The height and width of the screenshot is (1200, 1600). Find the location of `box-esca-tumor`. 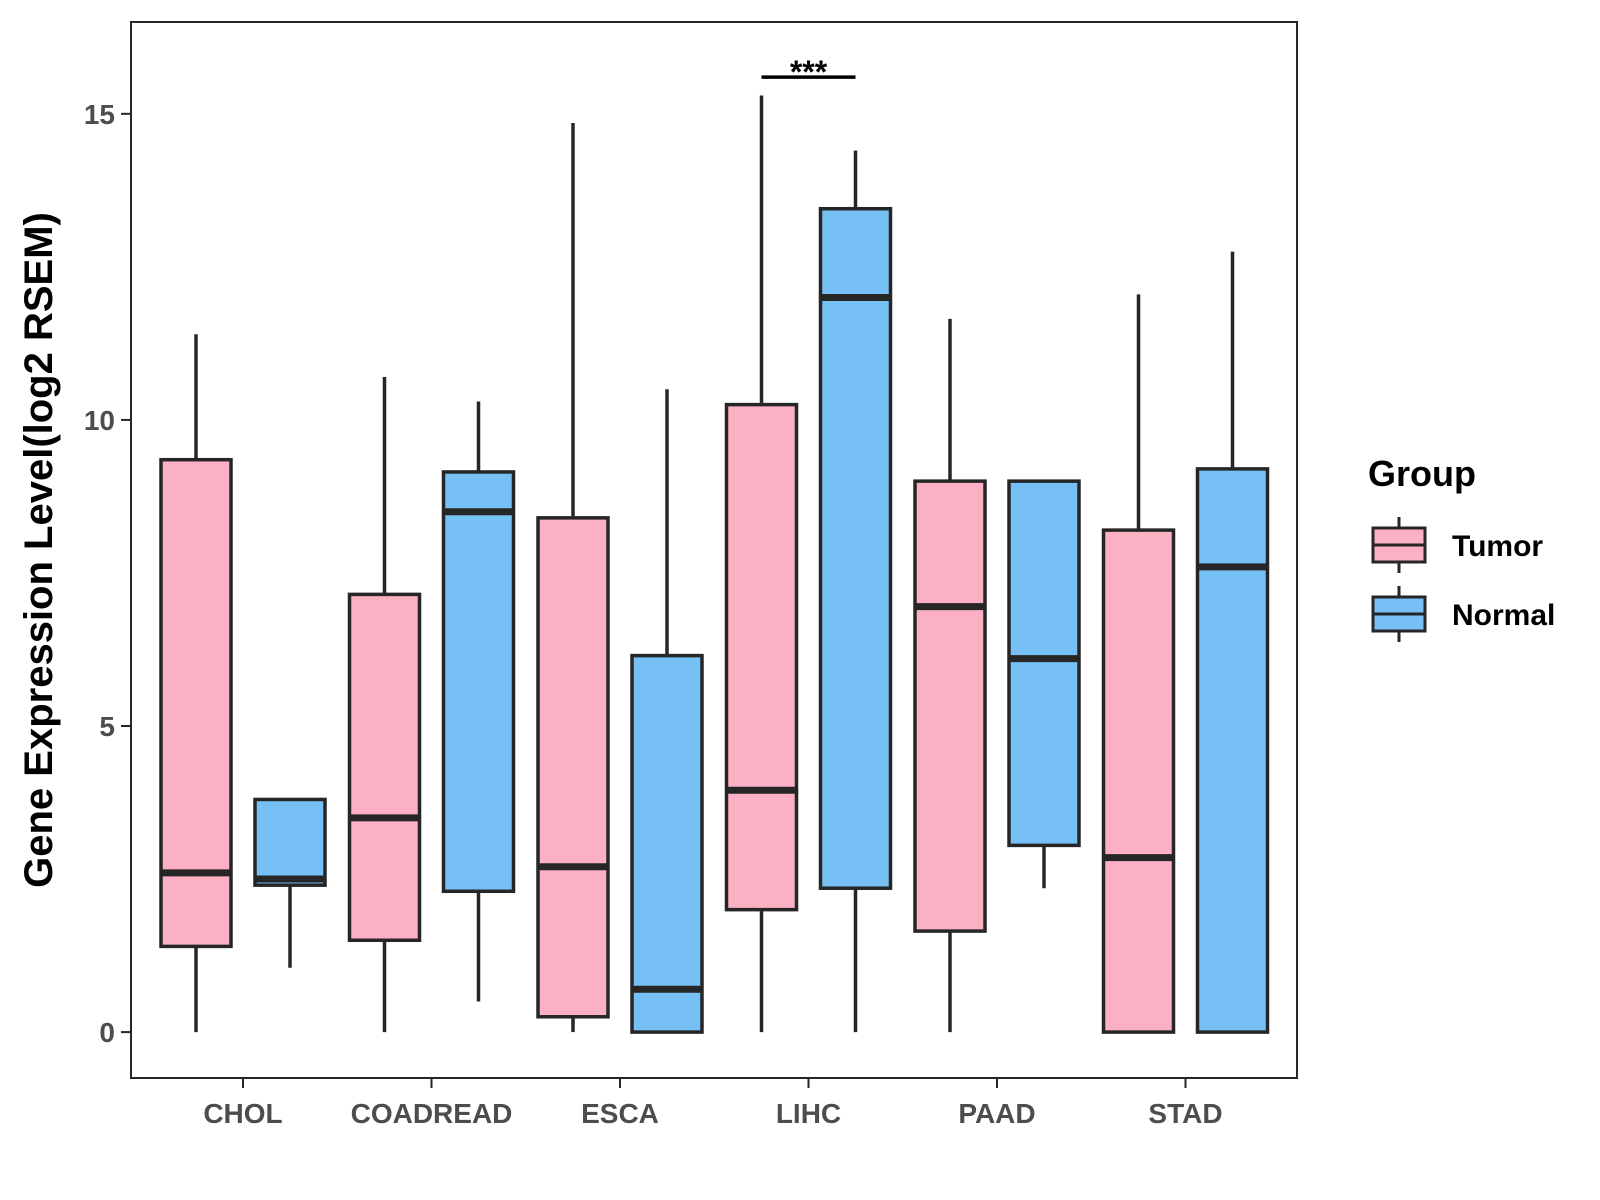

box-esca-tumor is located at coordinates (573, 578).